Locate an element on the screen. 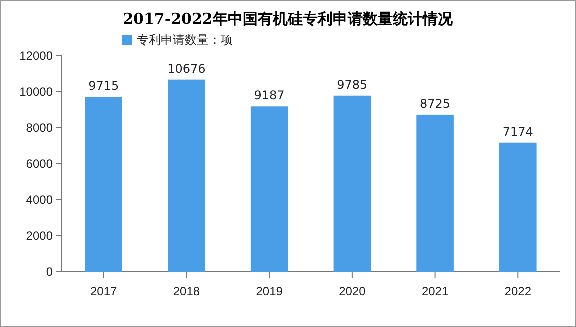 This screenshot has height=327, width=576. x-tick-label: 2019 is located at coordinates (270, 291).